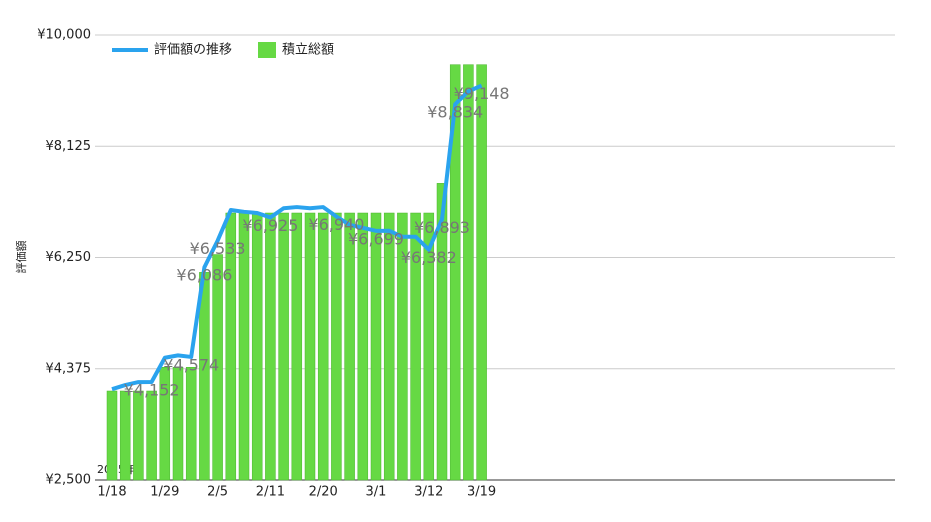 This screenshot has height=522, width=931. I want to click on x-tick-label: 2/11, so click(270, 492).